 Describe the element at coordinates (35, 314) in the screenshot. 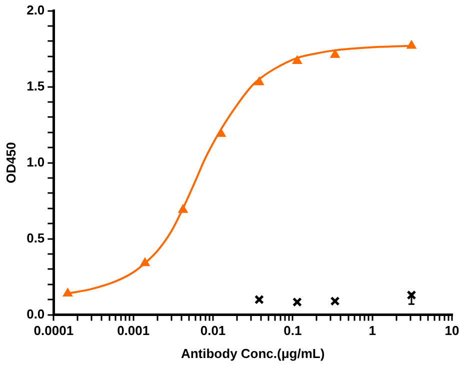

I see `y-tick-label: 0.0` at that location.